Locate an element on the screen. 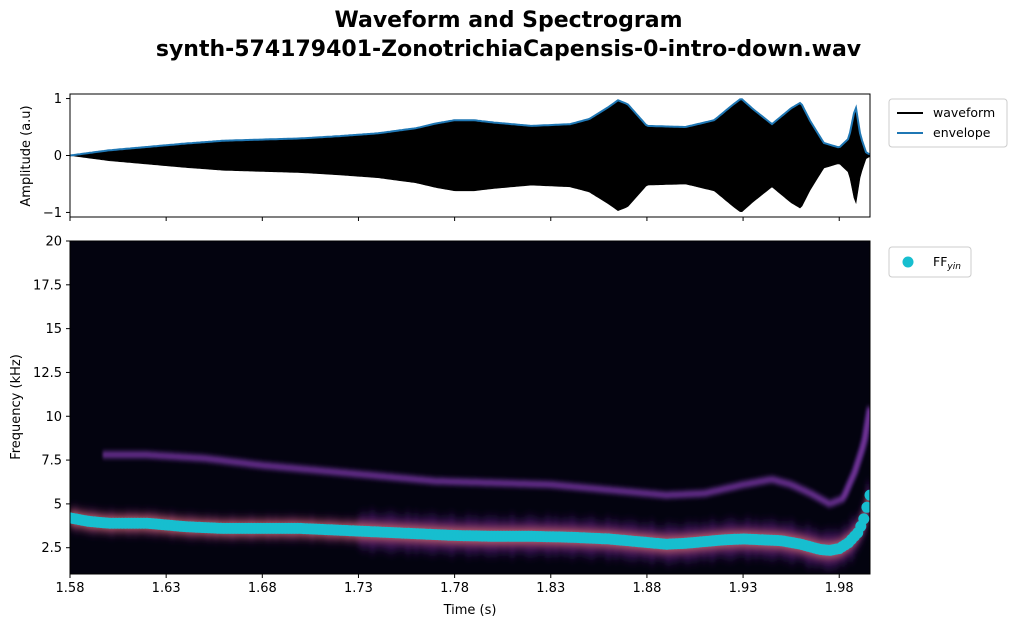 The width and height of the screenshot is (1017, 627). waveform-legend: waveform envelope is located at coordinates (948, 123).